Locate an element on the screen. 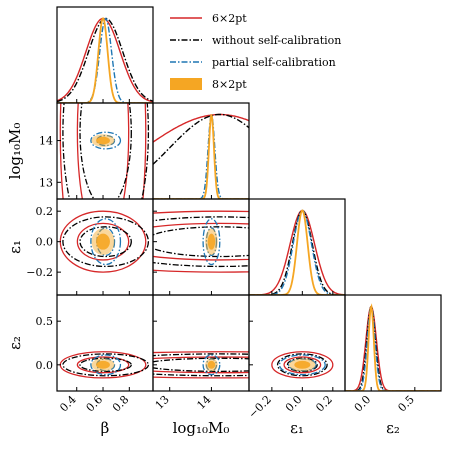 The image size is (450, 455). marginal-8-2pt-epsilon2 is located at coordinates (393, 347).